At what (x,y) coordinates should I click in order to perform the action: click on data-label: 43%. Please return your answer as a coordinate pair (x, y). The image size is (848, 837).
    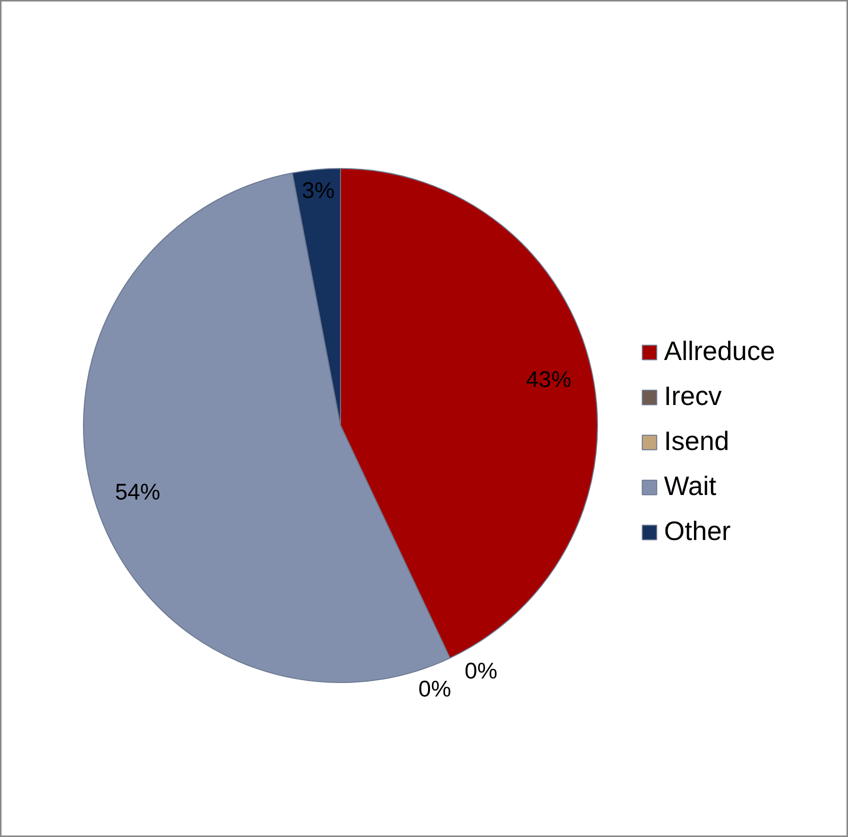
    Looking at the image, I should click on (549, 379).